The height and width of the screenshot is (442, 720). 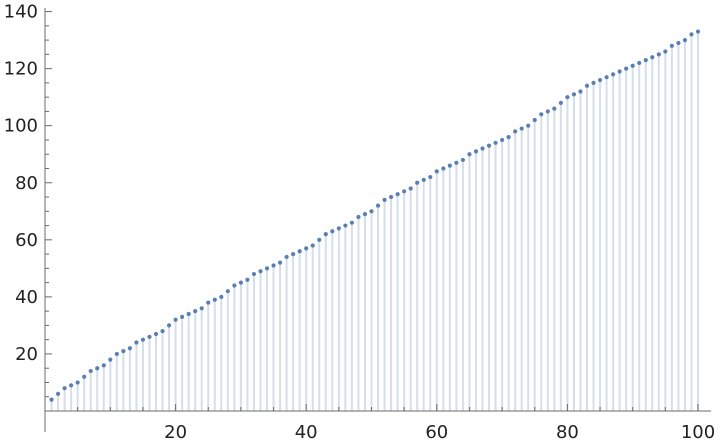 I want to click on y-tick-label: 140, so click(x=21, y=12).